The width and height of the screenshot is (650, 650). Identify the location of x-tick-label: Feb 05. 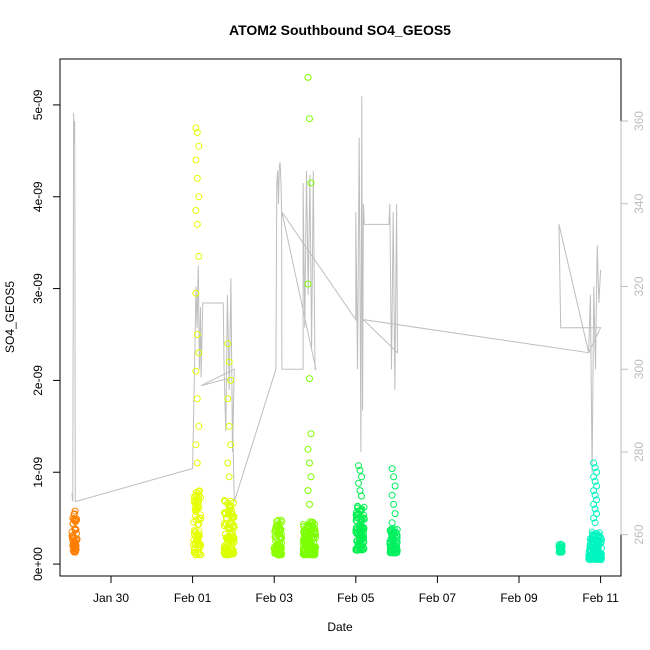
(356, 598).